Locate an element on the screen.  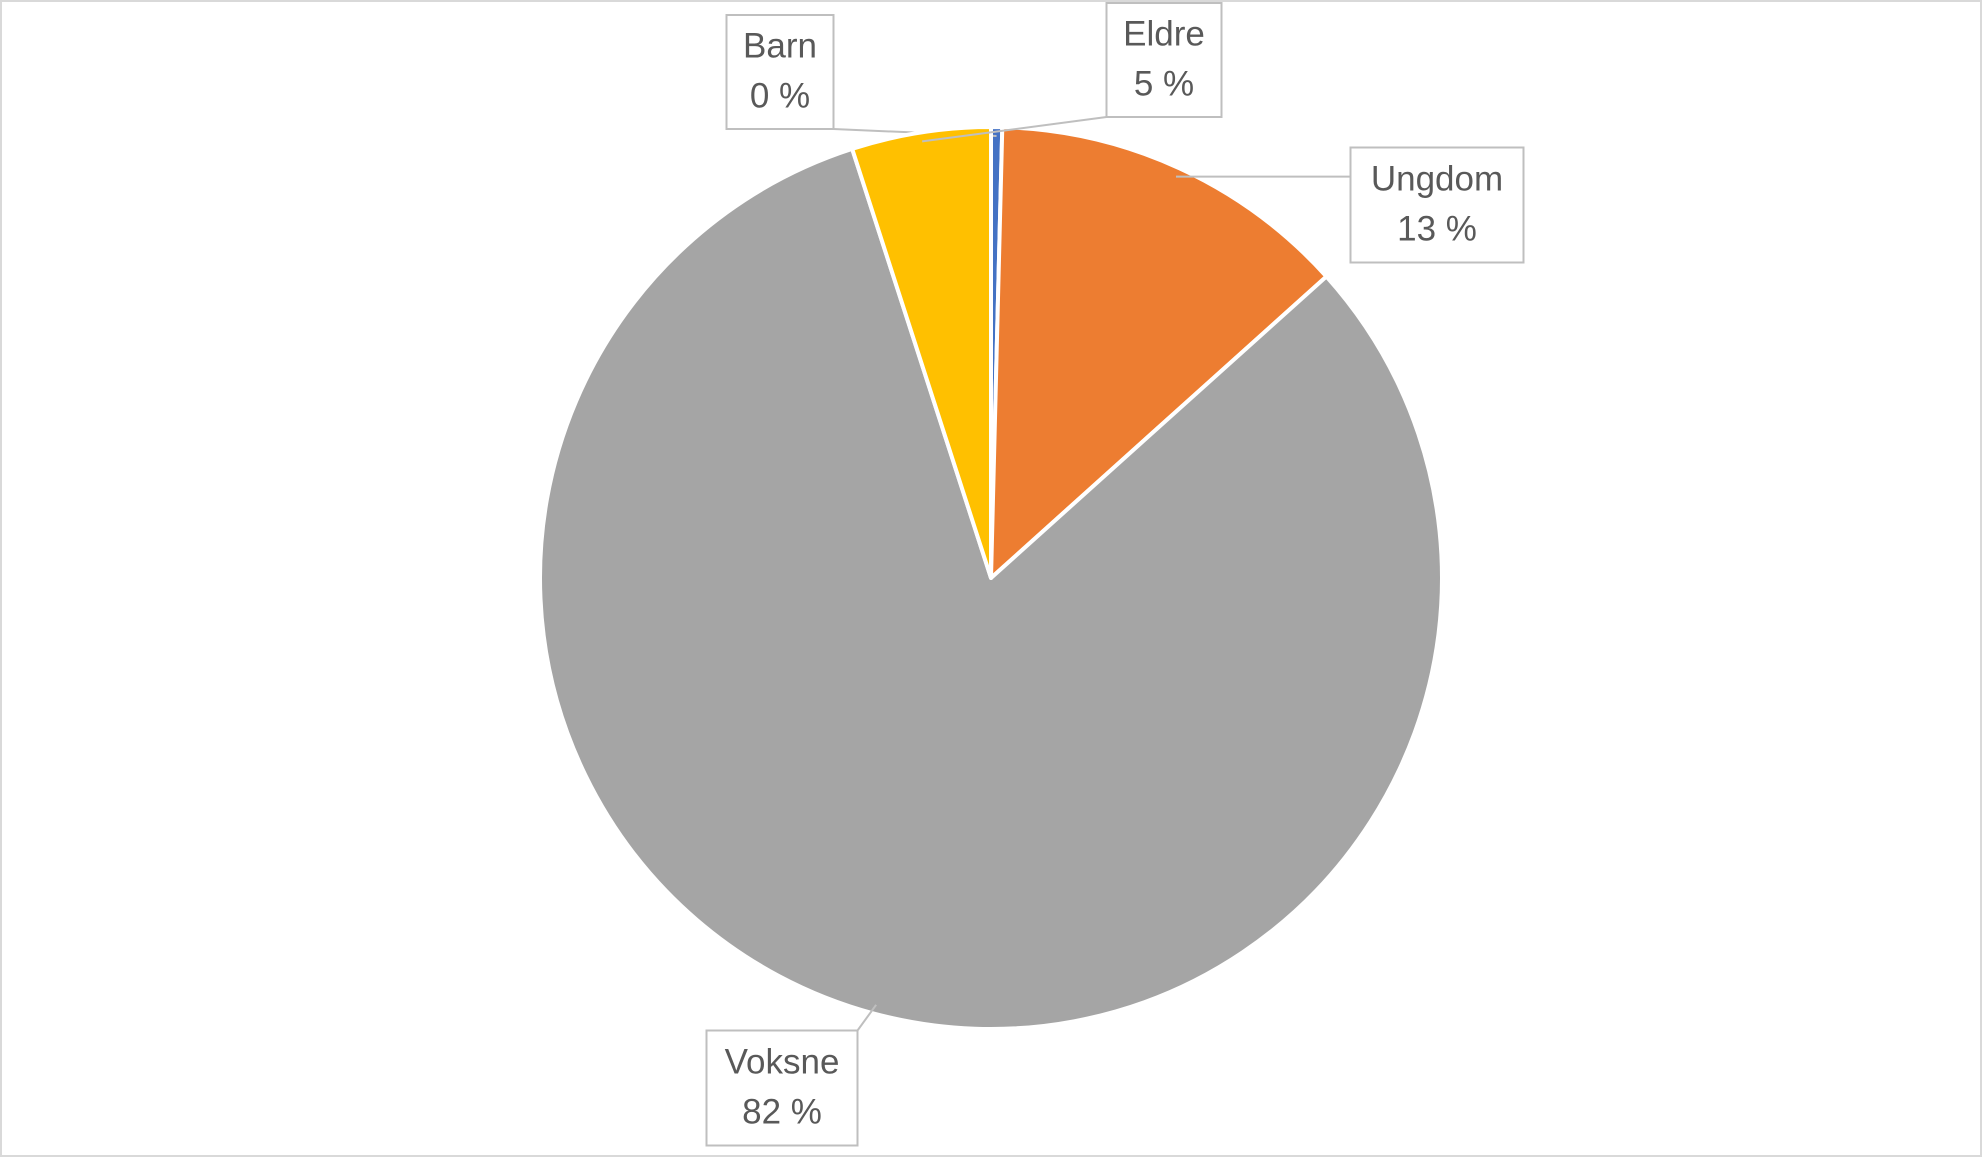
value-label: 5 % is located at coordinates (1164, 83).